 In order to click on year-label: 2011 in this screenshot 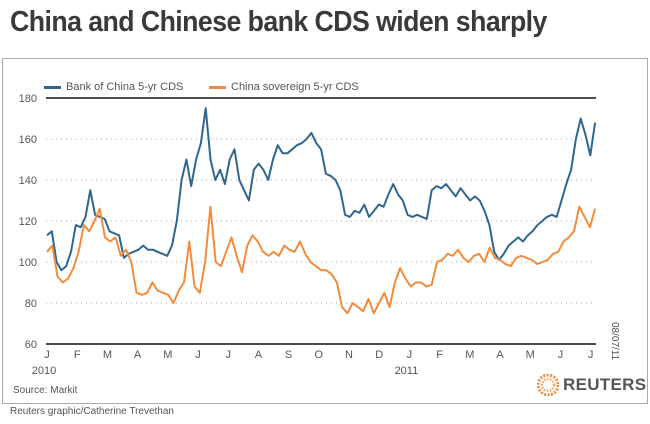, I will do `click(407, 371)`.